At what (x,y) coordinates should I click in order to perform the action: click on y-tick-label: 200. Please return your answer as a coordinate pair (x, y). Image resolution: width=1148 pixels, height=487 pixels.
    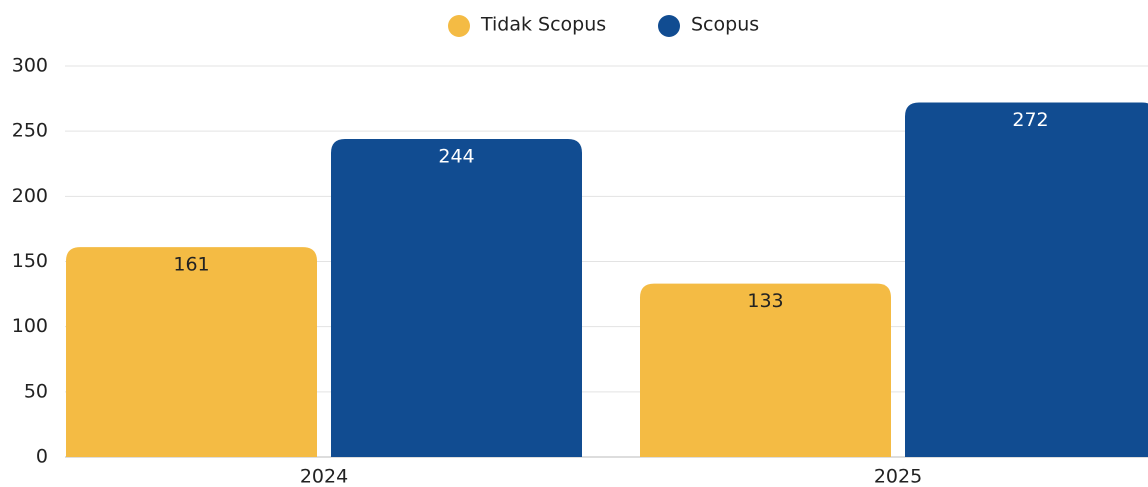
    Looking at the image, I should click on (30, 196).